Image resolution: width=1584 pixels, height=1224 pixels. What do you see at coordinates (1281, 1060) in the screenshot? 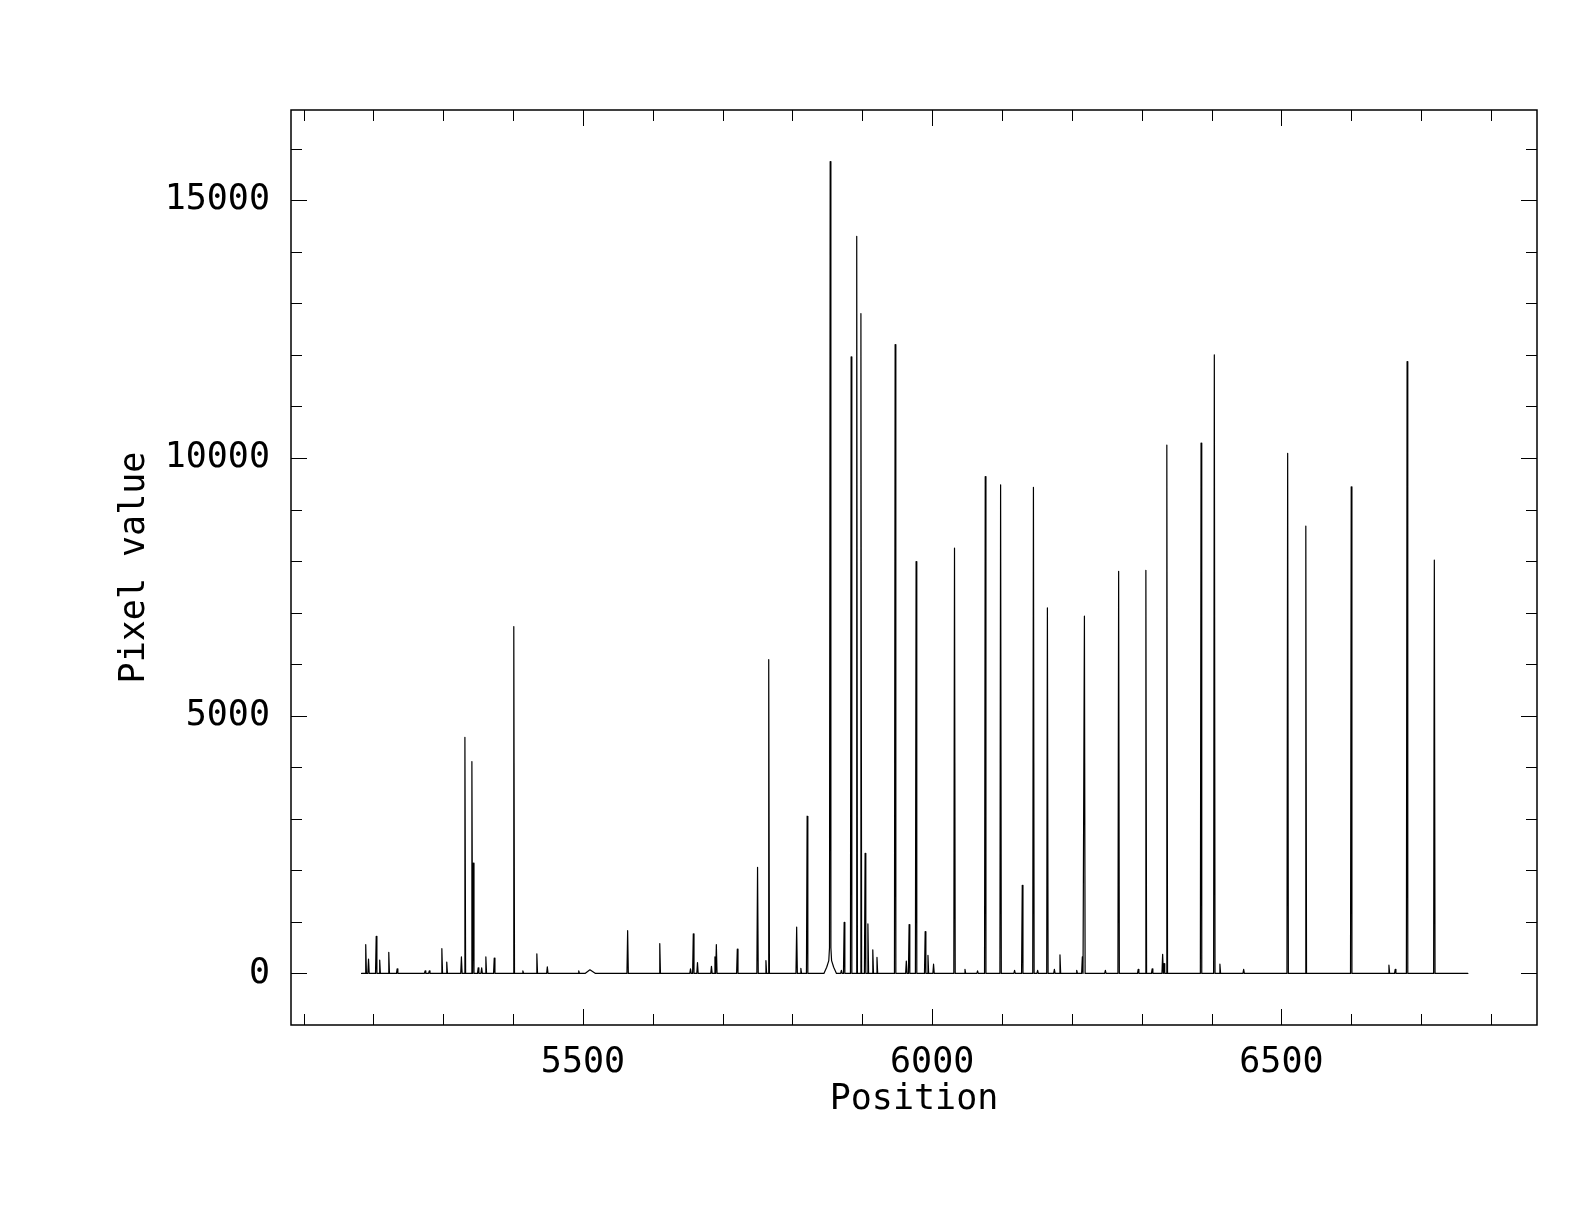
I see `x-tick-label: 6500` at bounding box center [1281, 1060].